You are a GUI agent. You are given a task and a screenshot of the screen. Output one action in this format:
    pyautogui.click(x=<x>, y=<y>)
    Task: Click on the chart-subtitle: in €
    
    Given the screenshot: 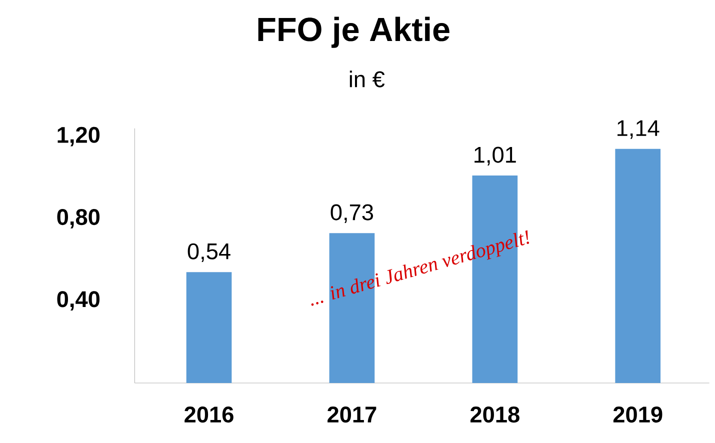 What is the action you would take?
    pyautogui.click(x=367, y=79)
    